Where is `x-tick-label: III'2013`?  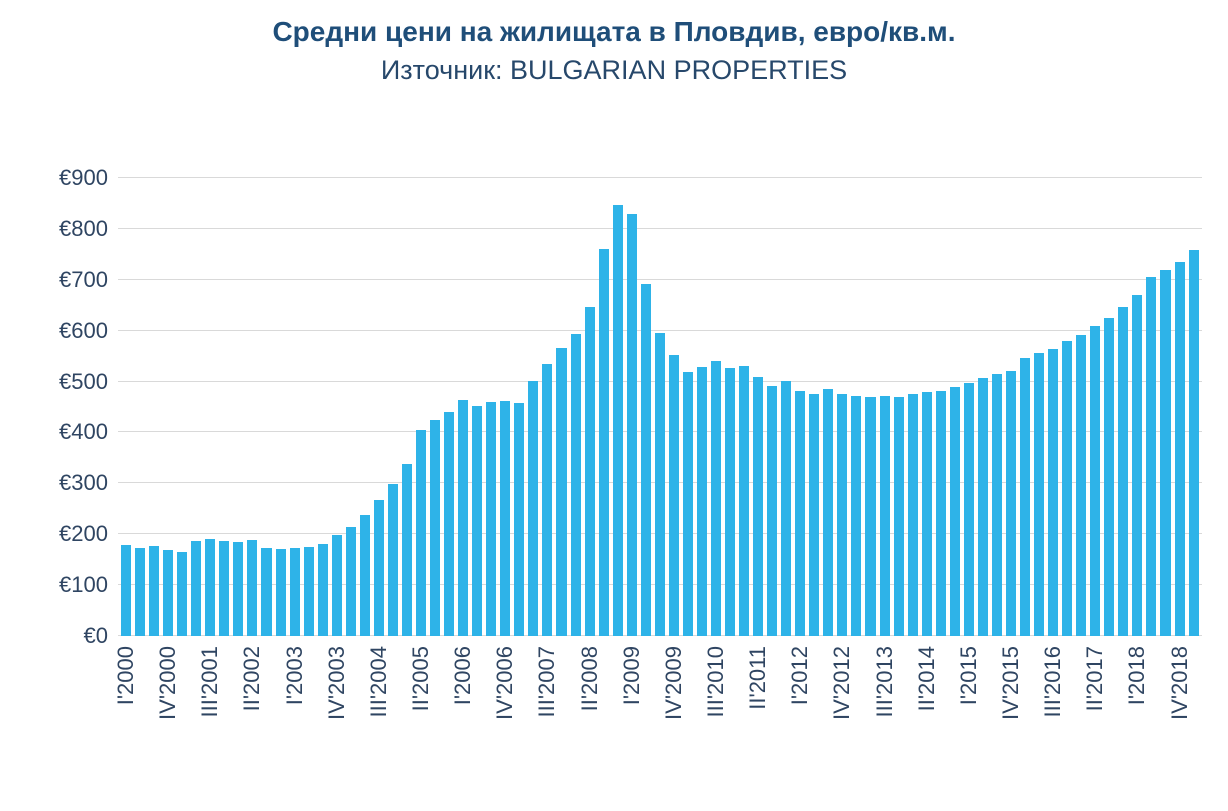
x-tick-label: III'2013 is located at coordinates (885, 681).